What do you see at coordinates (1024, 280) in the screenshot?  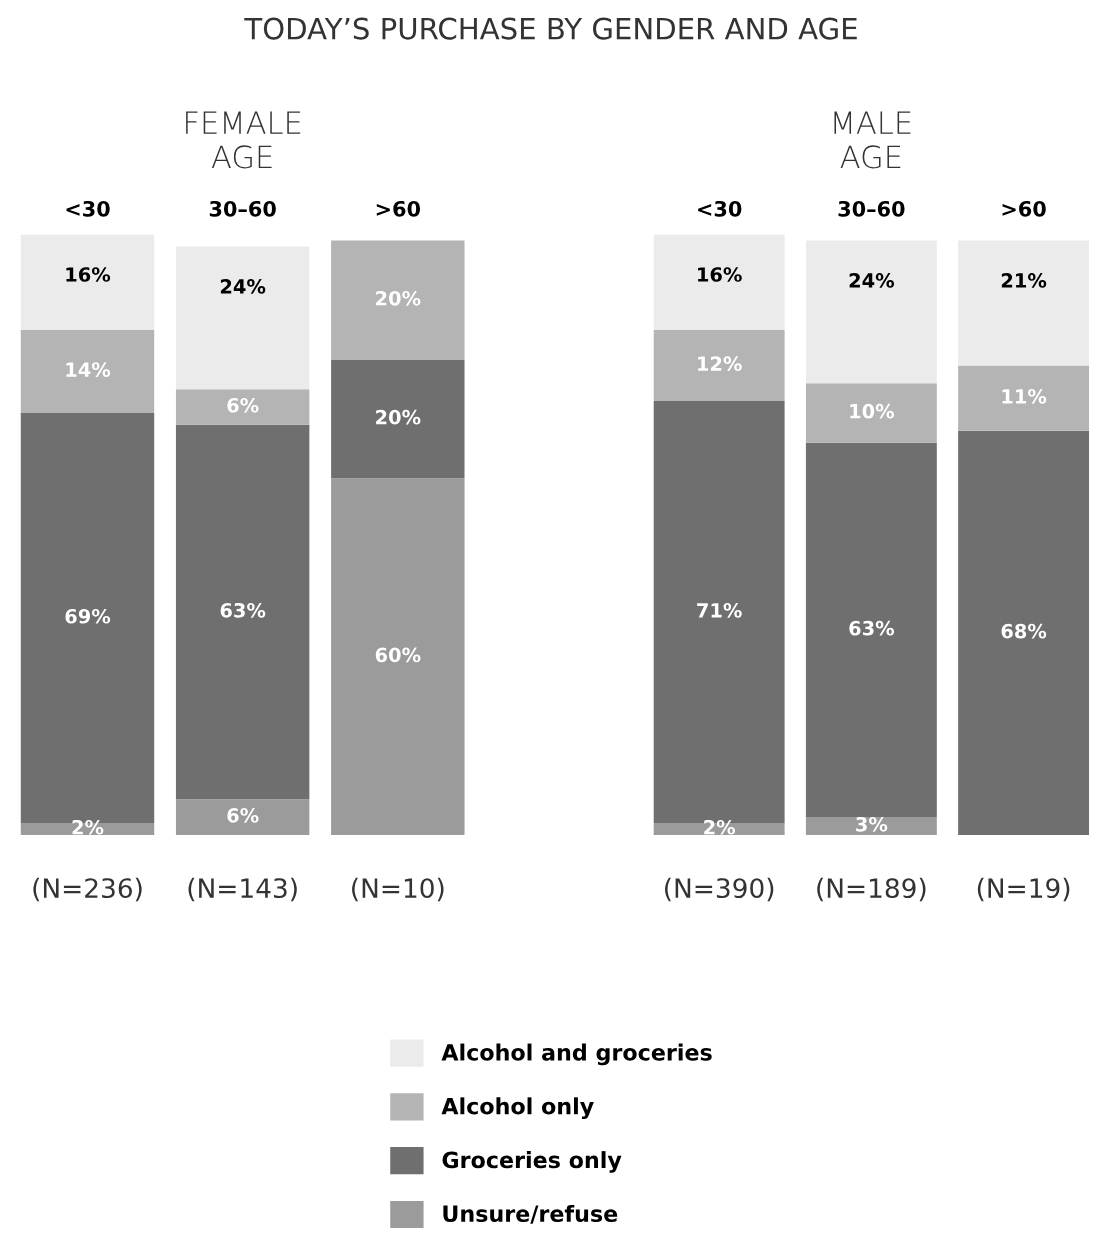 I see `data-label: 21%` at bounding box center [1024, 280].